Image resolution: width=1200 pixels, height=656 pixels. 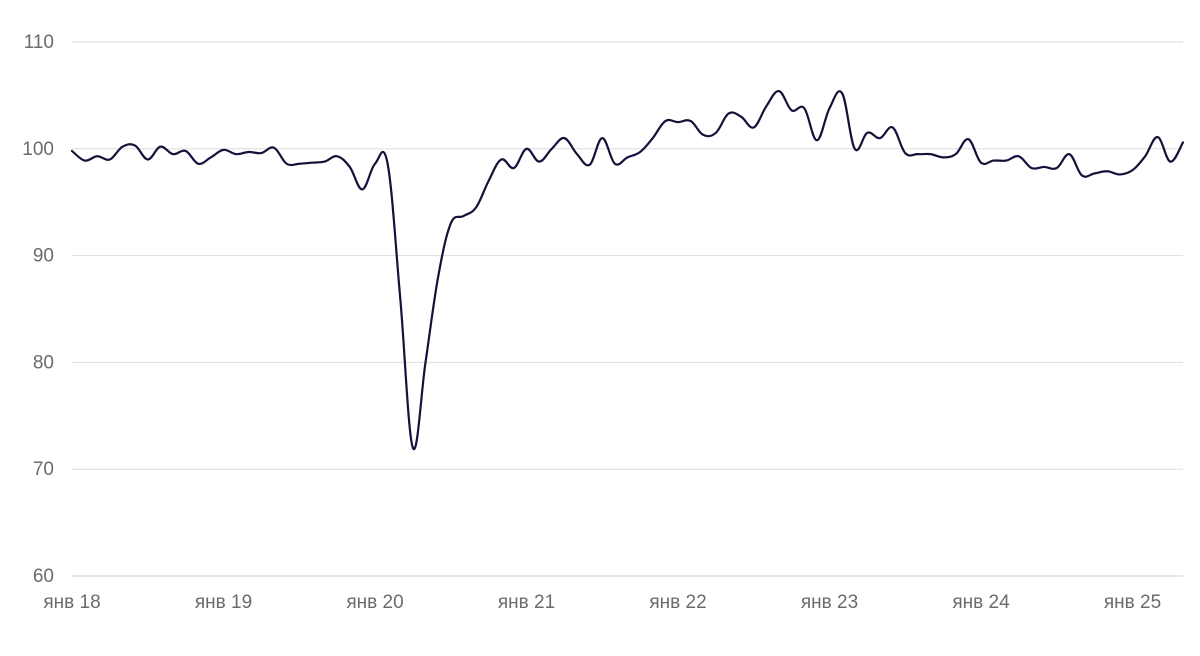 I want to click on x-tick-label-0: янв 18, so click(x=71, y=602).